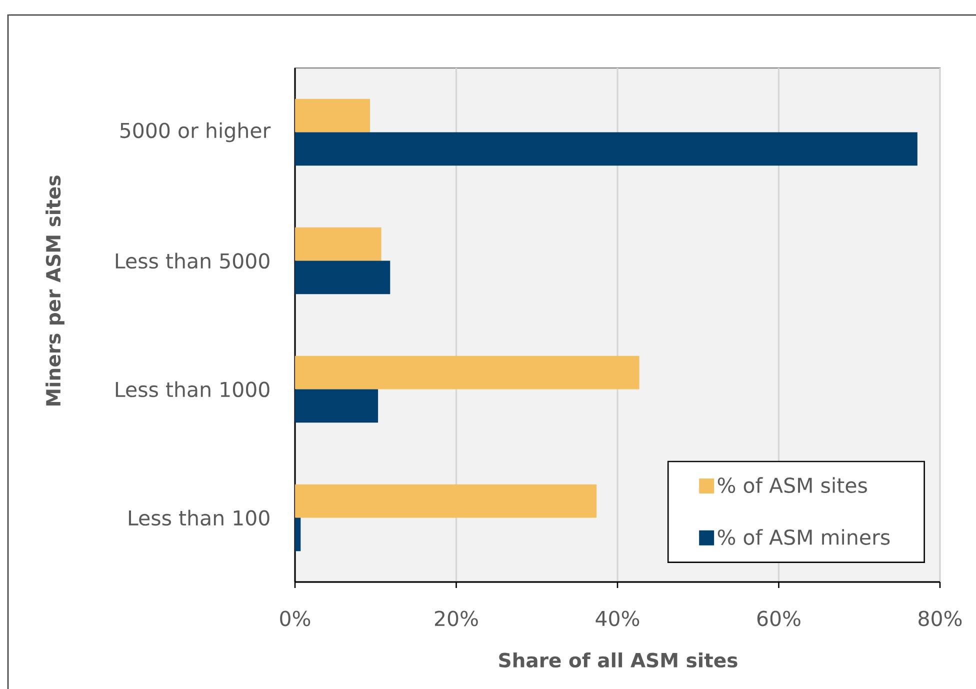  What do you see at coordinates (940, 618) in the screenshot?
I see `x-tick-label: 80%` at bounding box center [940, 618].